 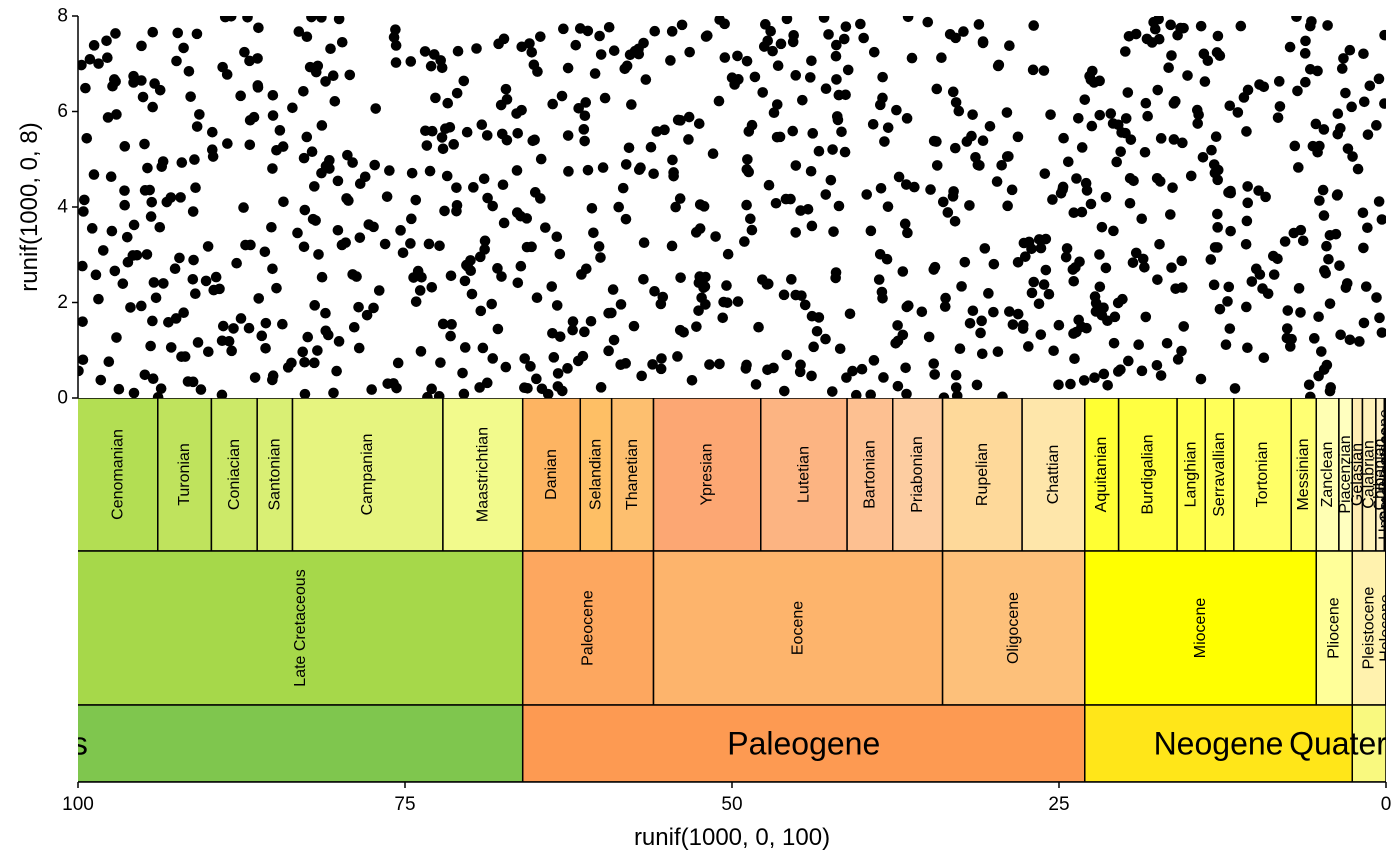 I want to click on y-axis-title: runif(1000, 0, 8), so click(x=29, y=206).